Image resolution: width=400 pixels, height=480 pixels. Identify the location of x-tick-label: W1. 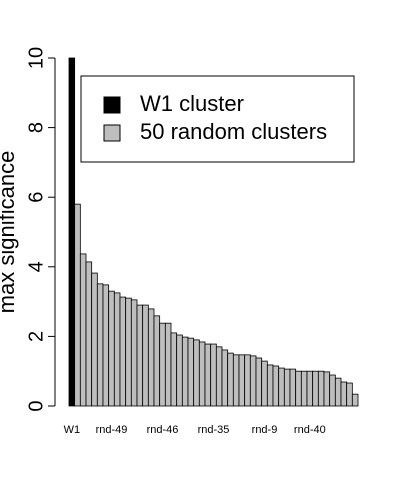
(72, 430).